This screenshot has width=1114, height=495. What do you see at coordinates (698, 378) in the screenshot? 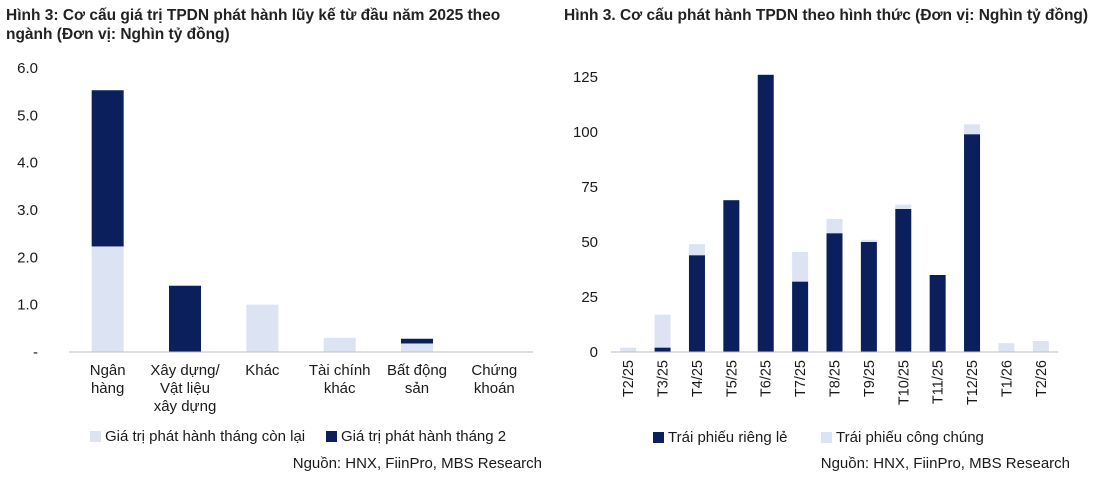
I see `x-tick-label: T4/25` at bounding box center [698, 378].